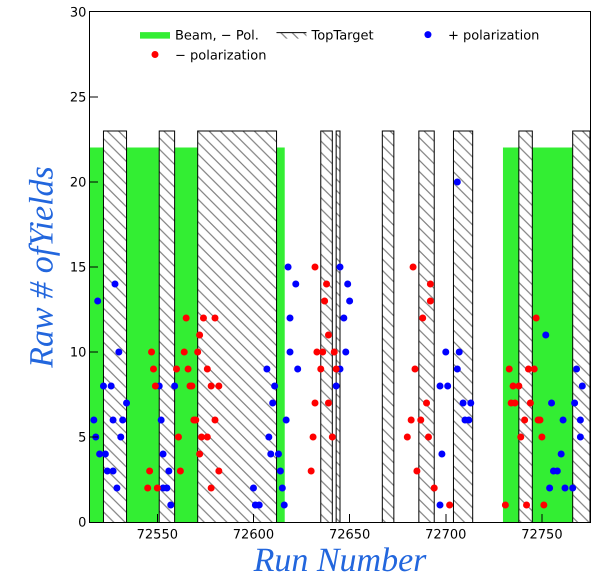  Describe the element at coordinates (220, 56) in the screenshot. I see `legend-label: − polarization` at that location.